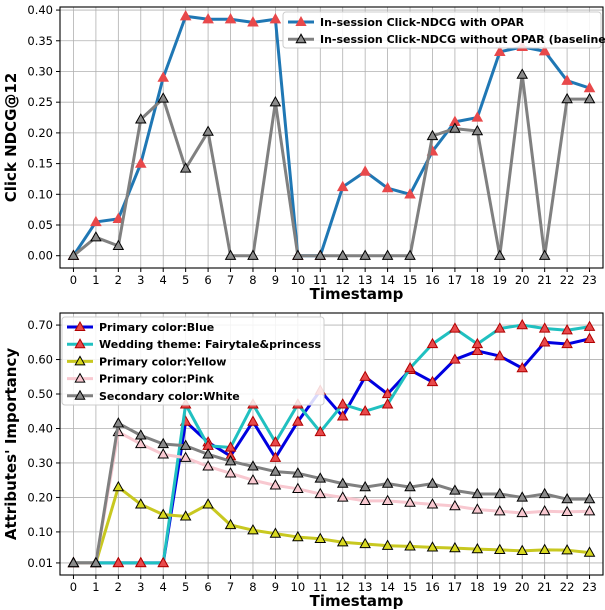 The height and width of the screenshot is (610, 605). I want to click on legend-item: In-session Click-NDCG with OPAR, so click(406, 22).